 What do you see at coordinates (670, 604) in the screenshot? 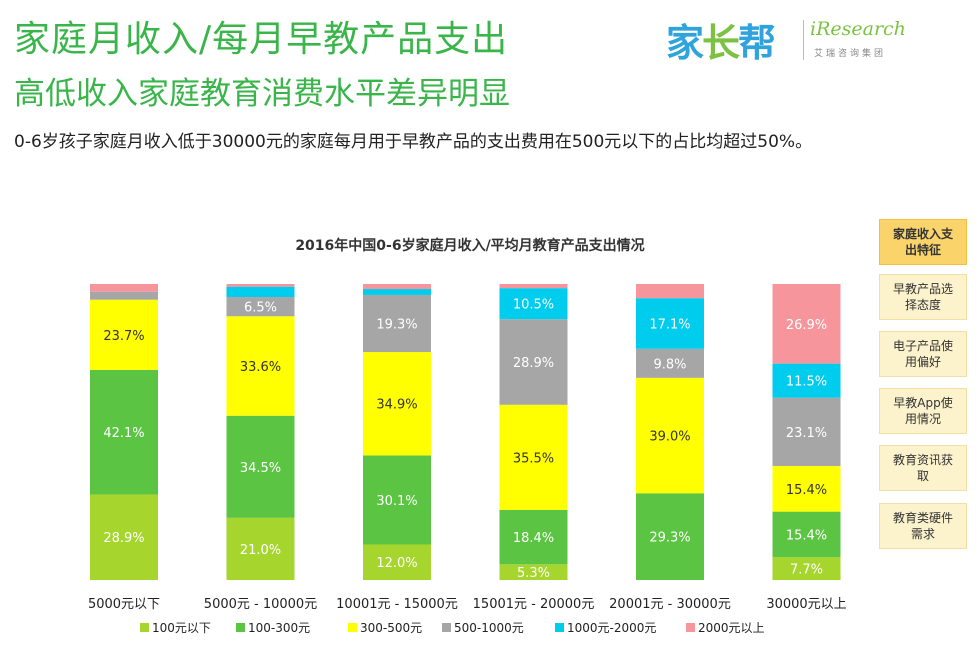
I see `x-tick-label: 20001元 - 30000元` at bounding box center [670, 604].